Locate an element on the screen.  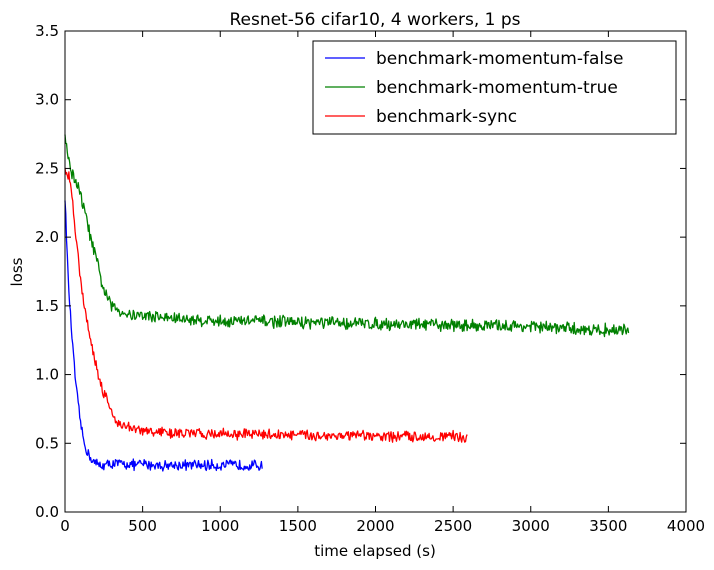
x-tick-label: 1000 is located at coordinates (220, 526).